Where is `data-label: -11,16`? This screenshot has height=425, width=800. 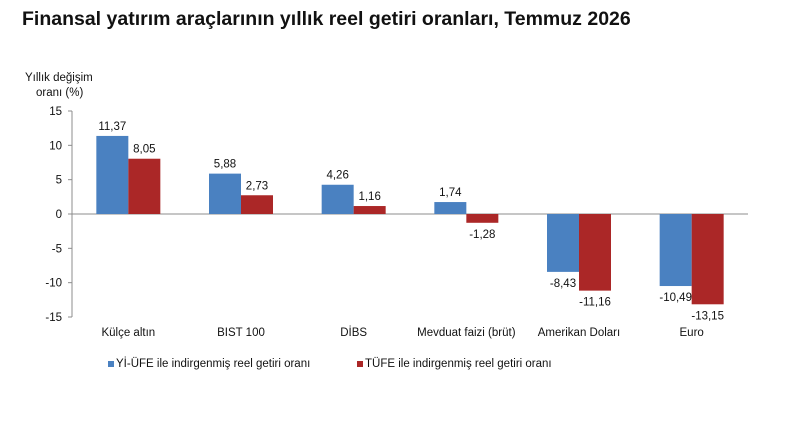 data-label: -11,16 is located at coordinates (595, 303).